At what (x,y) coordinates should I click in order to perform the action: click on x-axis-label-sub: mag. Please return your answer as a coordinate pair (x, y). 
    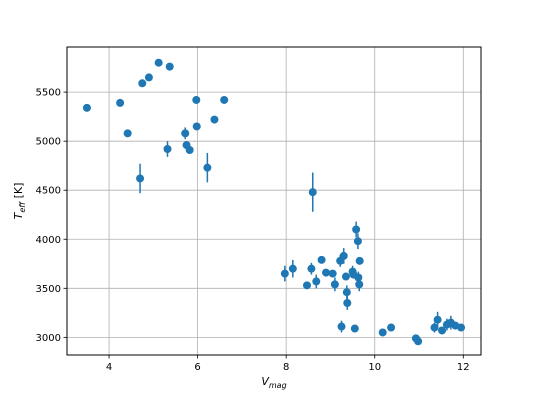
    Looking at the image, I should click on (278, 385).